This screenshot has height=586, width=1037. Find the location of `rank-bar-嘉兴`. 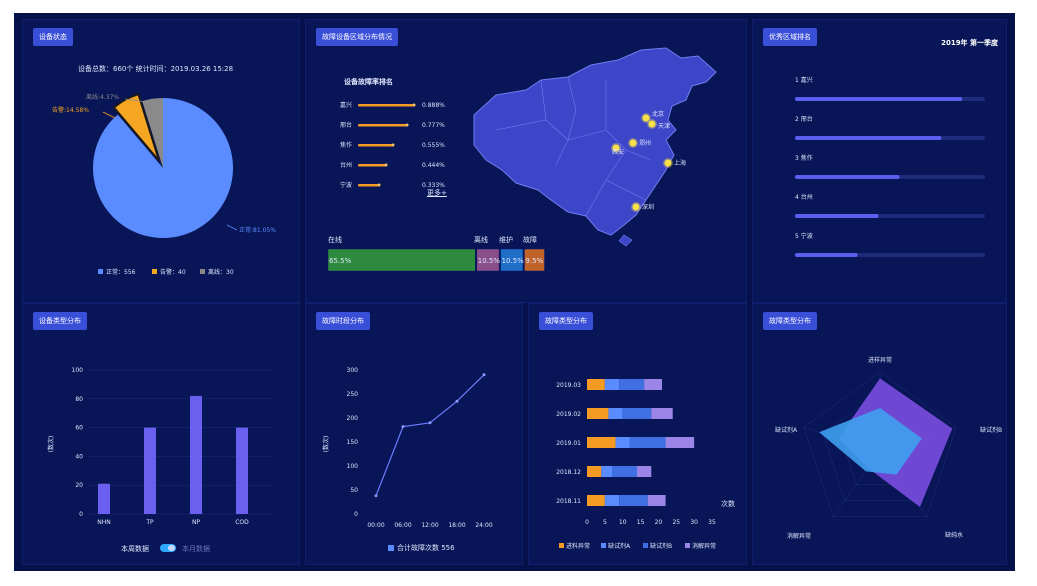

rank-bar-嘉兴 is located at coordinates (386, 105).